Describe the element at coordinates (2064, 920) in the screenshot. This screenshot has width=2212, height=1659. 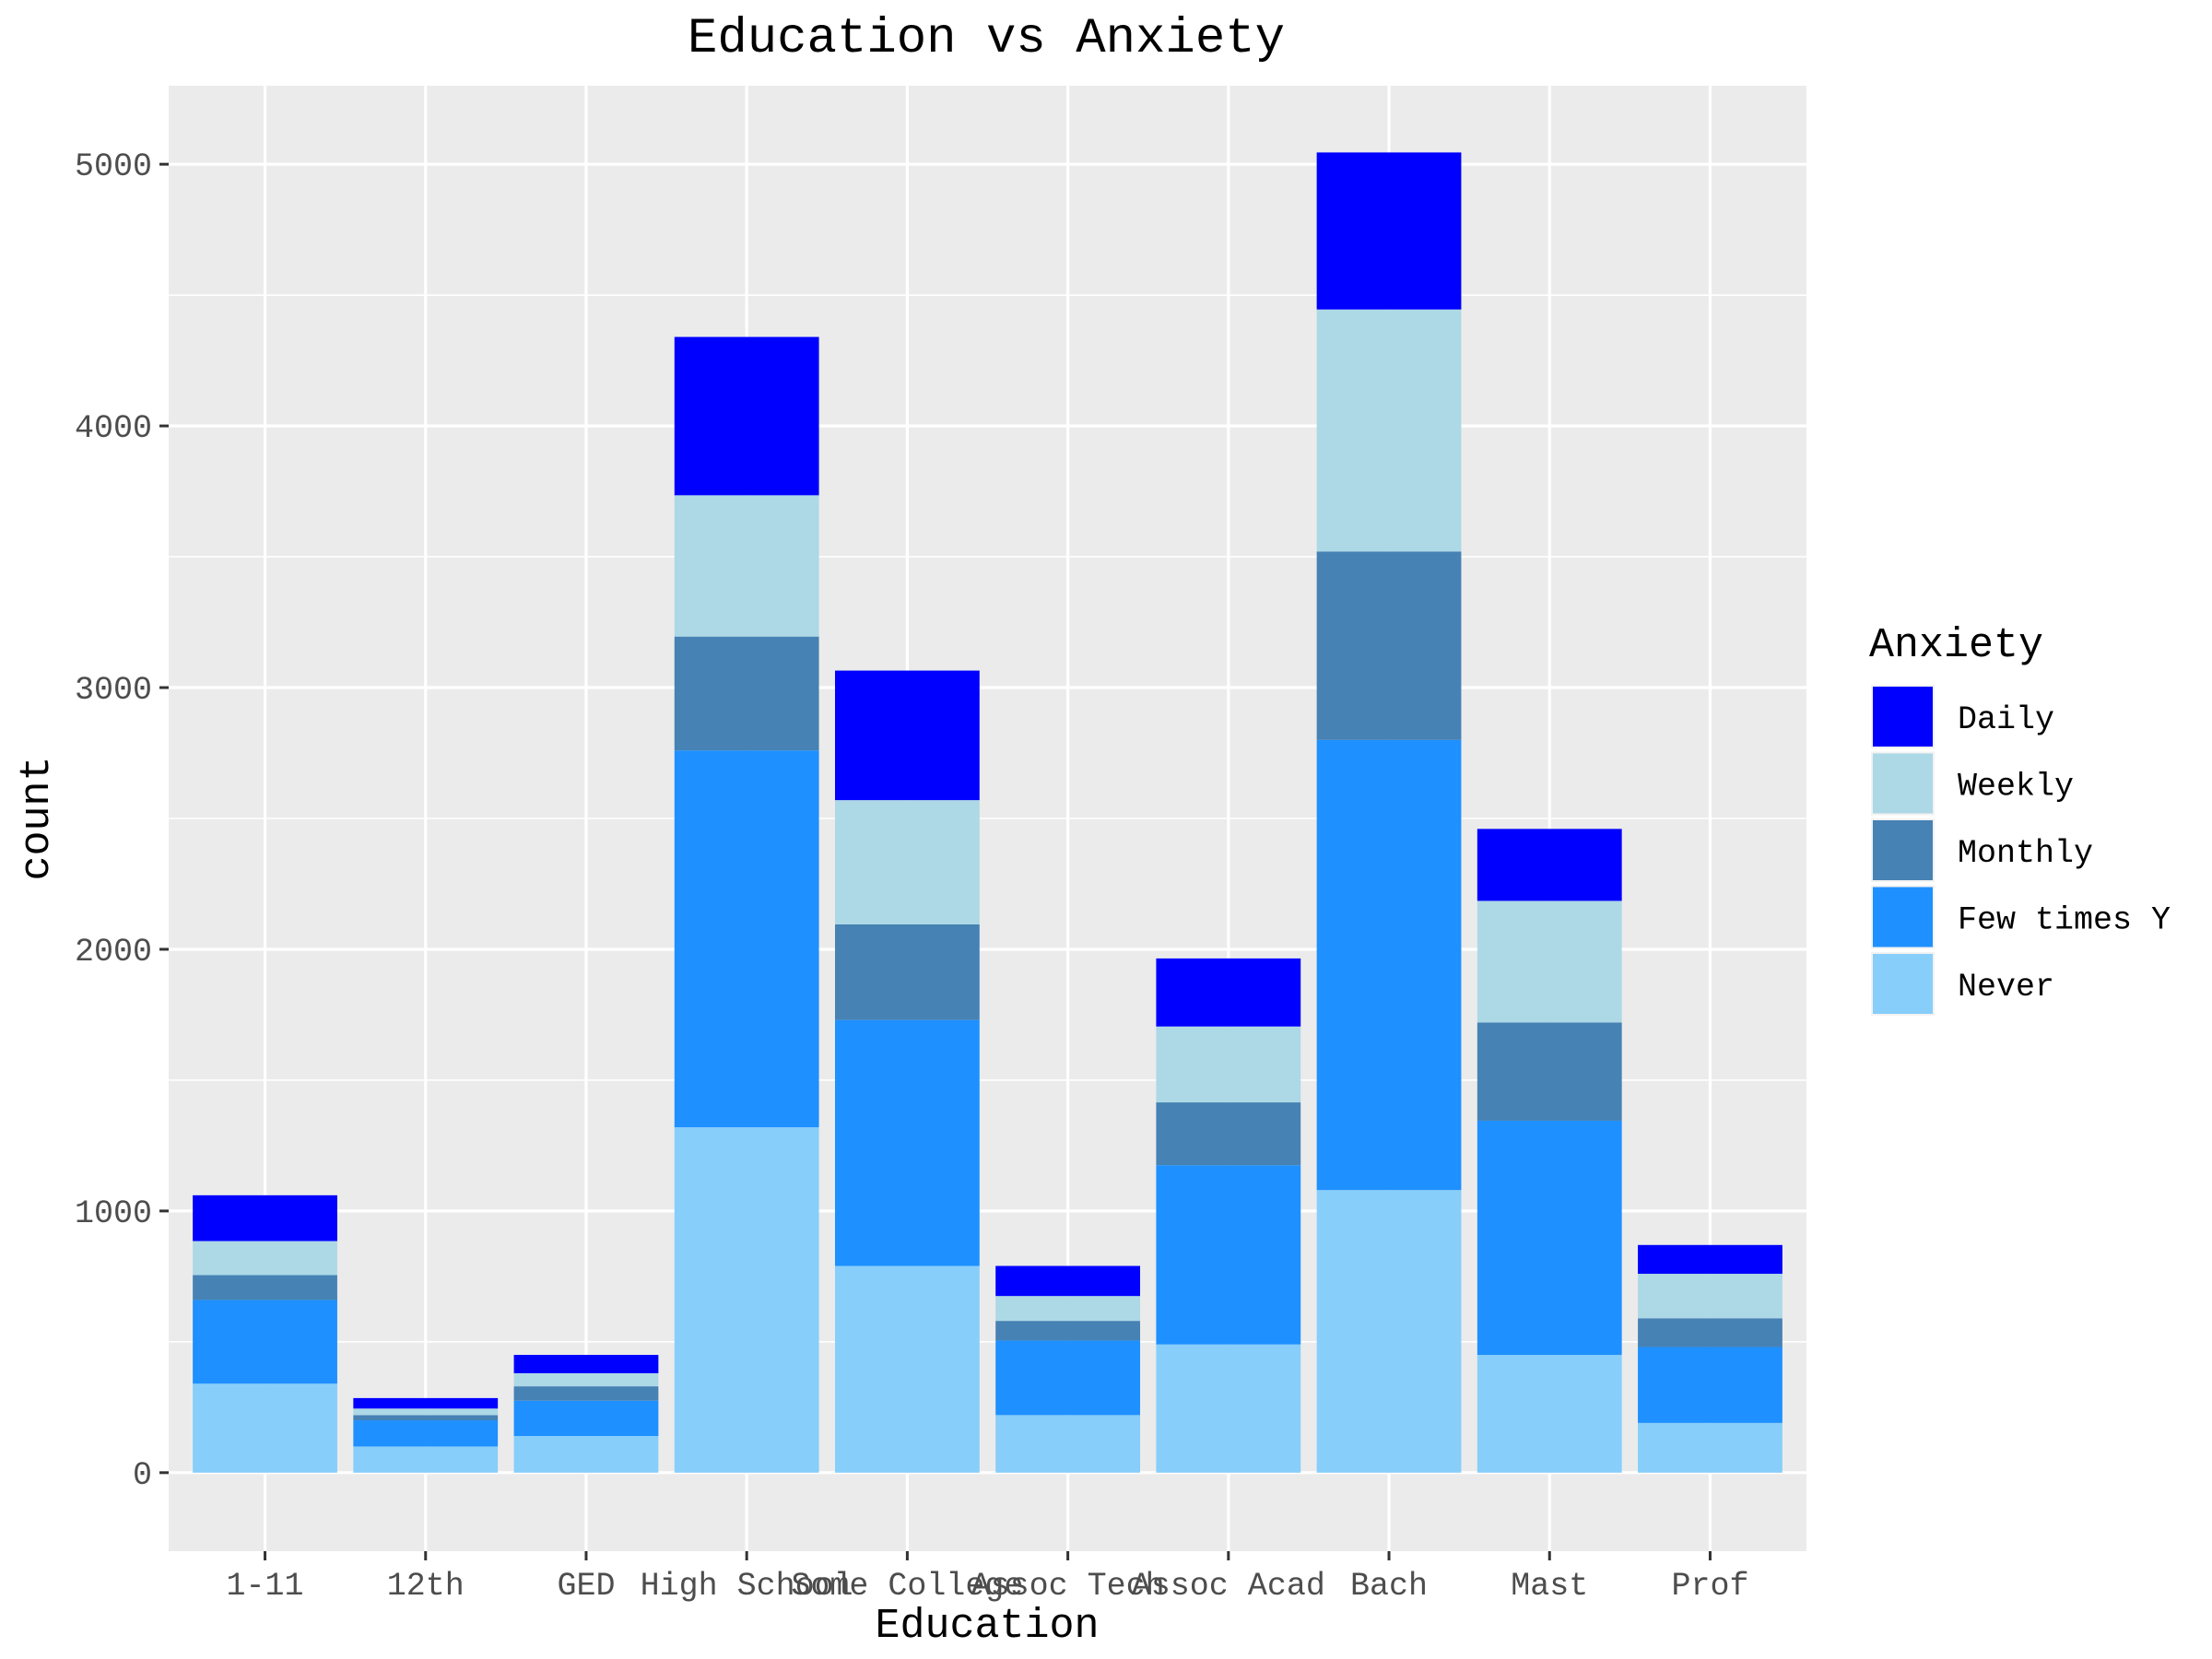
I see `legend-label: Few times Y` at that location.